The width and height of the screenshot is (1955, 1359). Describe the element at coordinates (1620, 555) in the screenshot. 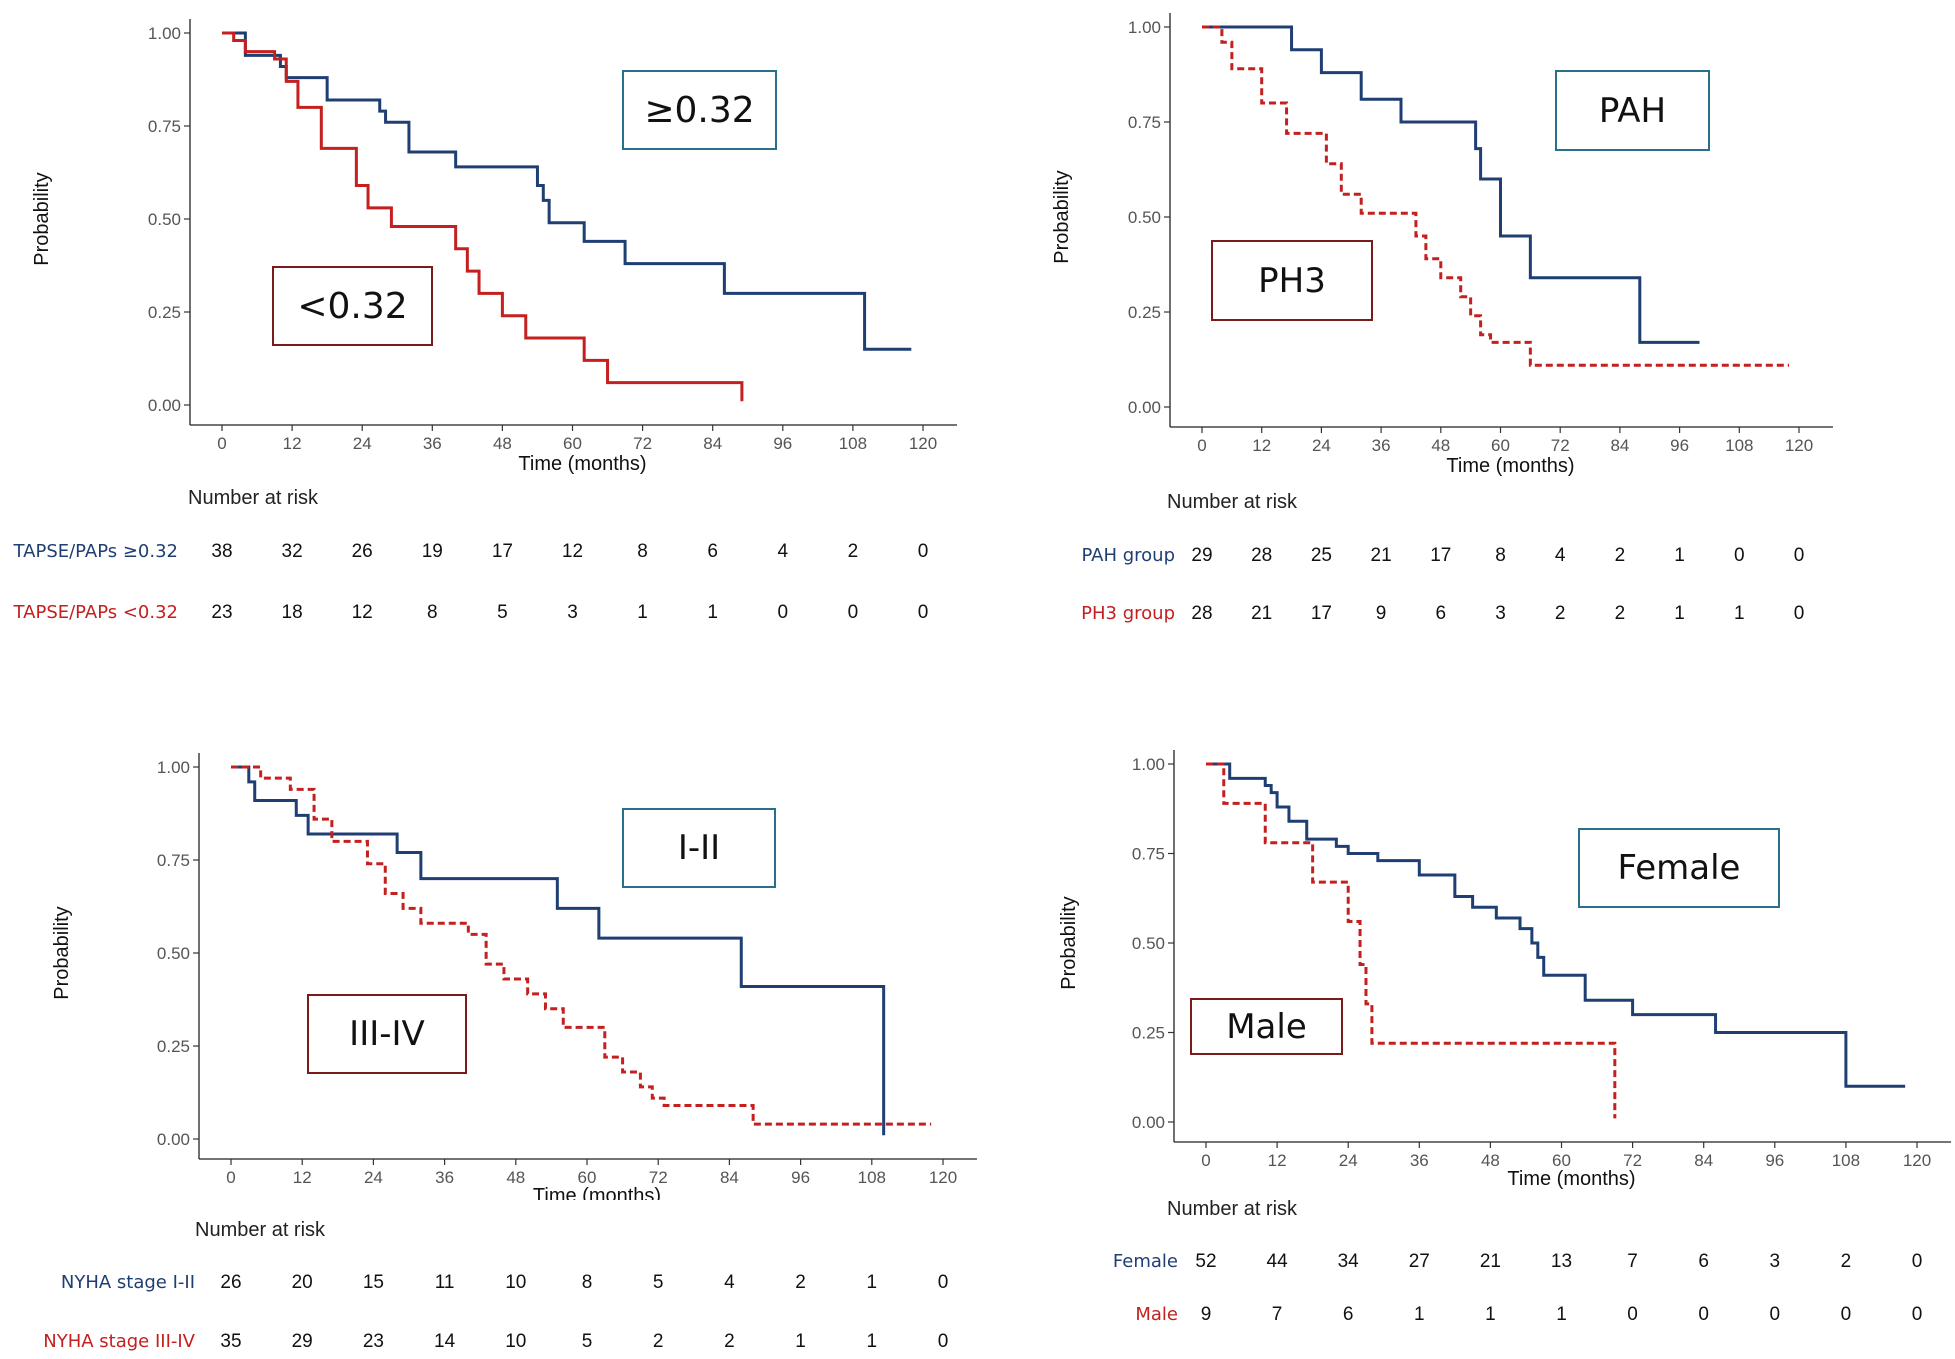

I see `risk-cell: 2` at that location.